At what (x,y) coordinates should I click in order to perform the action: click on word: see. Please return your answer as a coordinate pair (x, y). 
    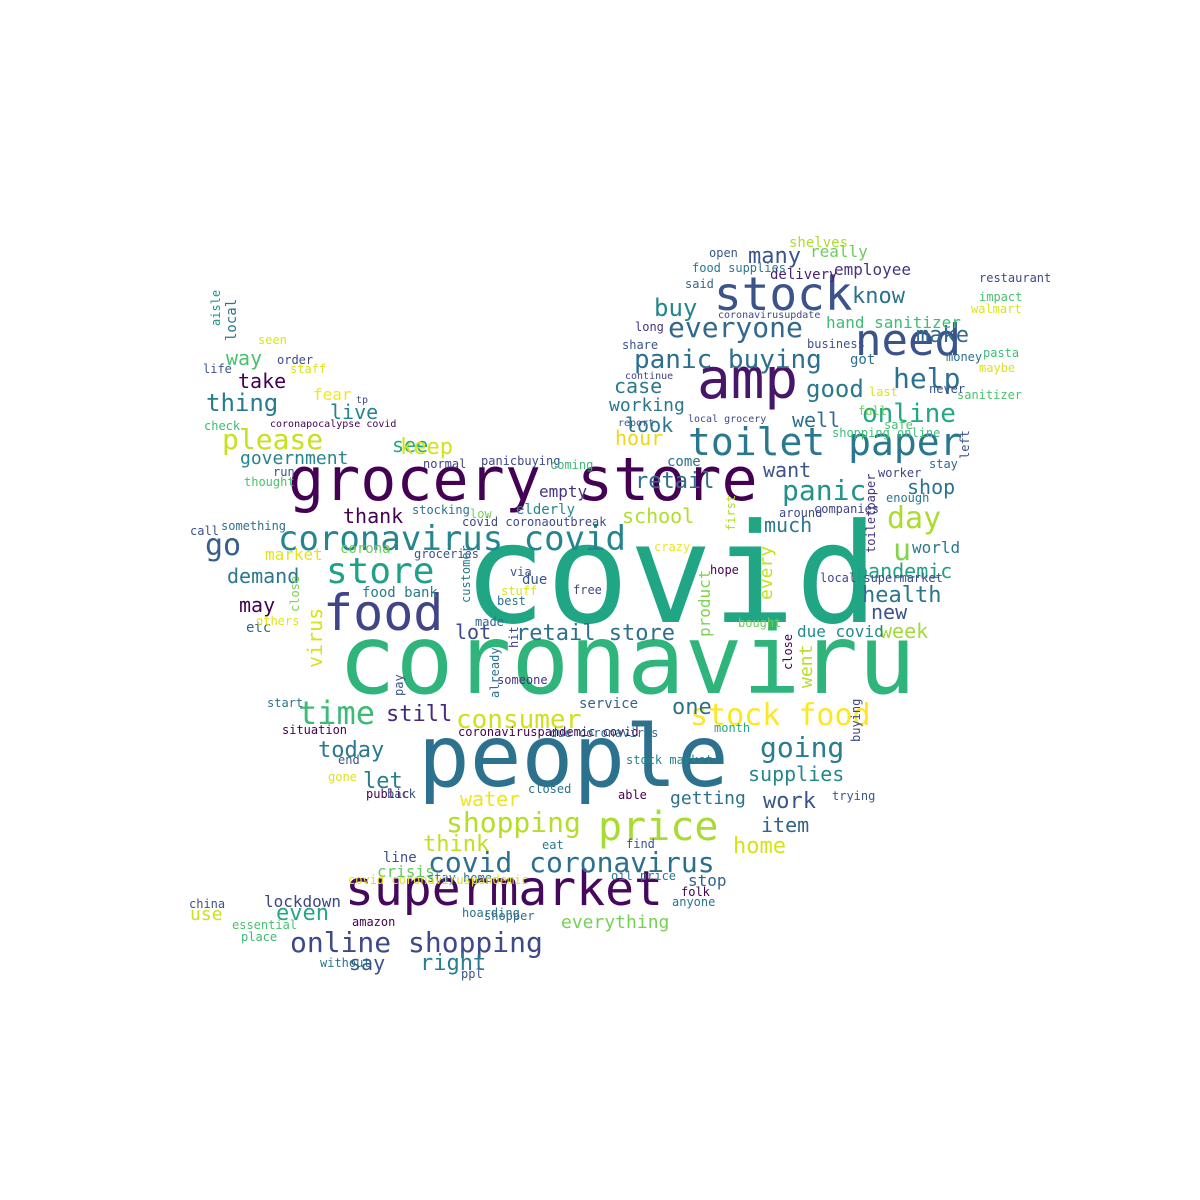
    Looking at the image, I should click on (410, 445).